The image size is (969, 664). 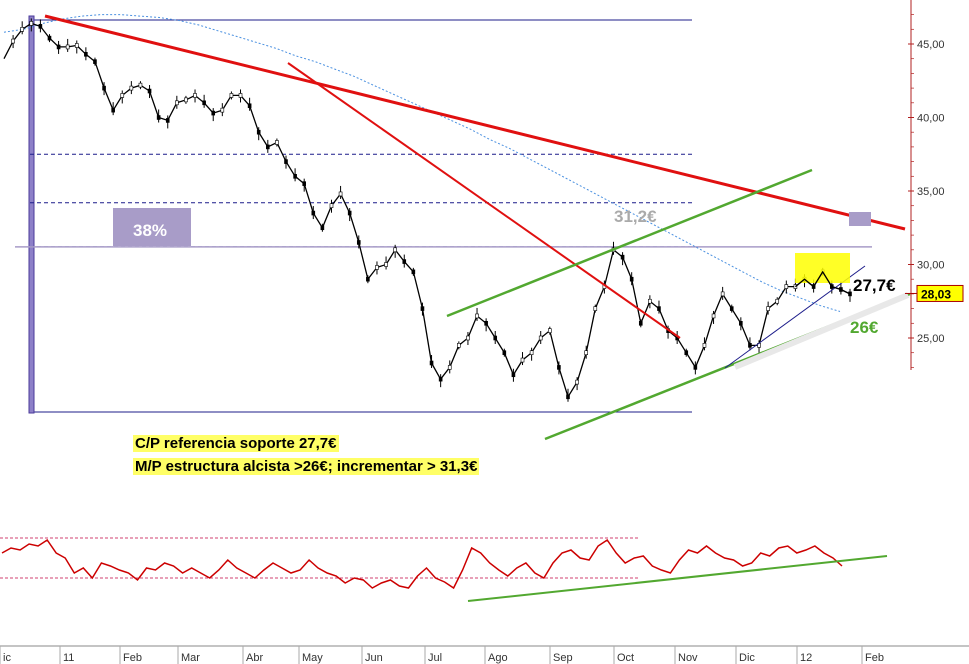 What do you see at coordinates (822, 282) in the screenshot?
I see `price-line-recent` at bounding box center [822, 282].